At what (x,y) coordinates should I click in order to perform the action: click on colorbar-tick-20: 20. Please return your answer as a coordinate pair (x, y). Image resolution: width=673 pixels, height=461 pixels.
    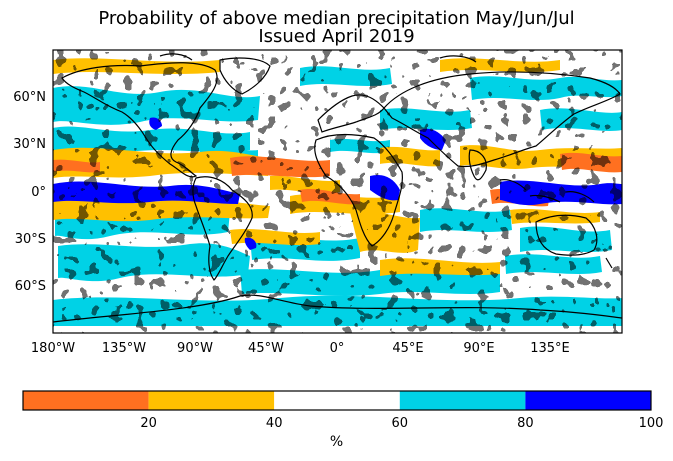
    Looking at the image, I should click on (148, 423).